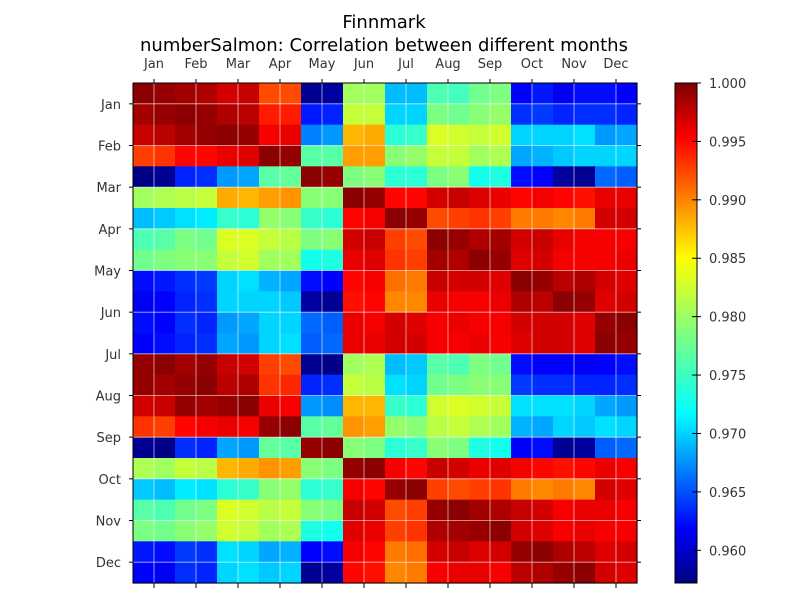  Describe the element at coordinates (112, 355) in the screenshot. I see `y-tick-label: Jul` at that location.